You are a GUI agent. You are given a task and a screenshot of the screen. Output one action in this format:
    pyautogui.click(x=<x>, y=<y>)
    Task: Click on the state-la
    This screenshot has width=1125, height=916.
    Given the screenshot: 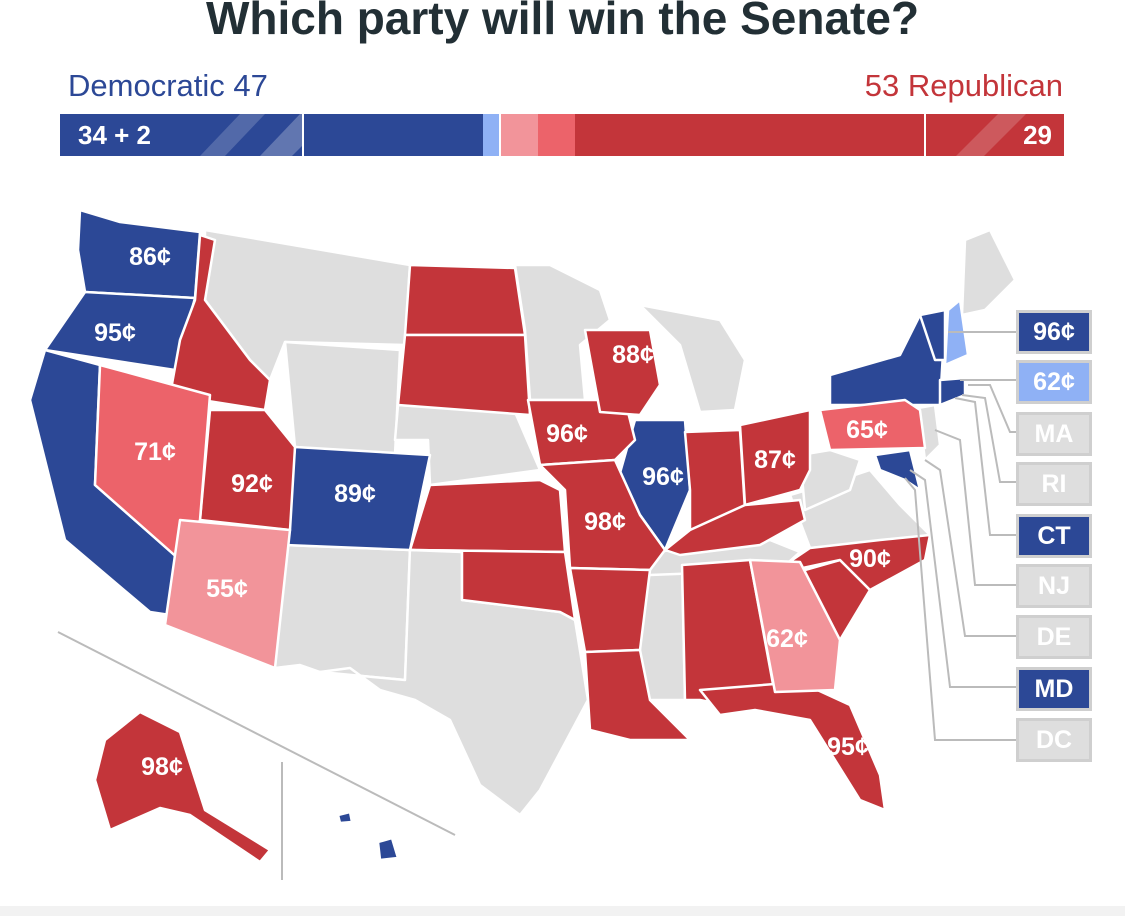 What is the action you would take?
    pyautogui.click(x=637, y=695)
    